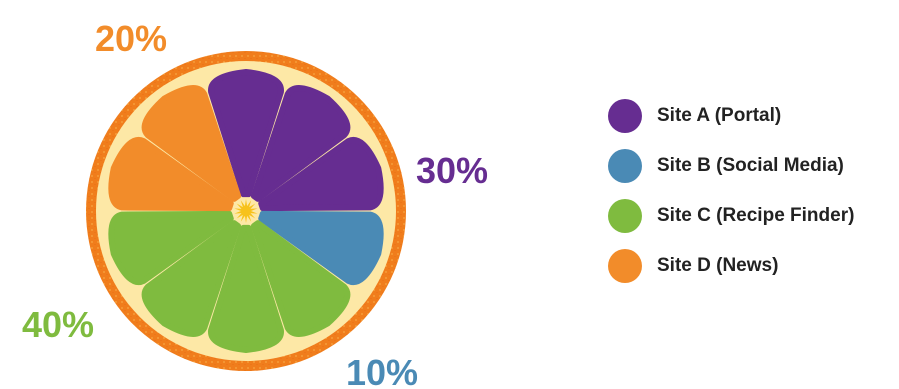 This screenshot has height=389, width=899. I want to click on legend-item-site-c: Site C (Recipe Finder), so click(753, 216).